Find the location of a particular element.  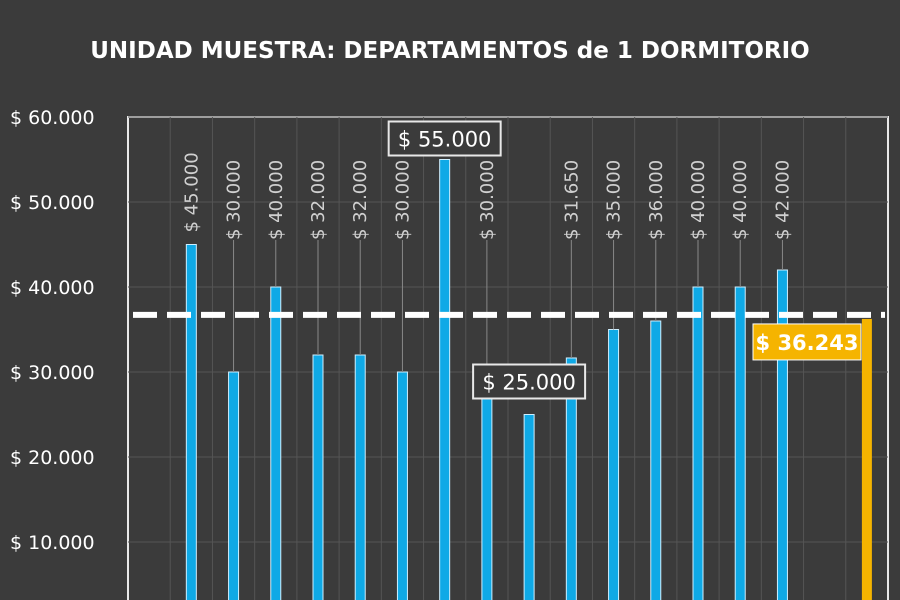

average-label: $ 36.243 is located at coordinates (807, 343).